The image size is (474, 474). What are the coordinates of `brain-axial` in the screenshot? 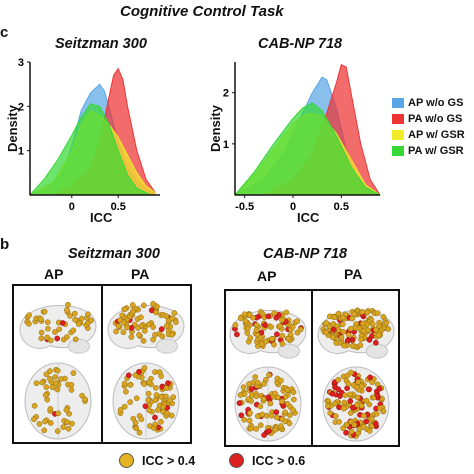 It's located at (356, 404).